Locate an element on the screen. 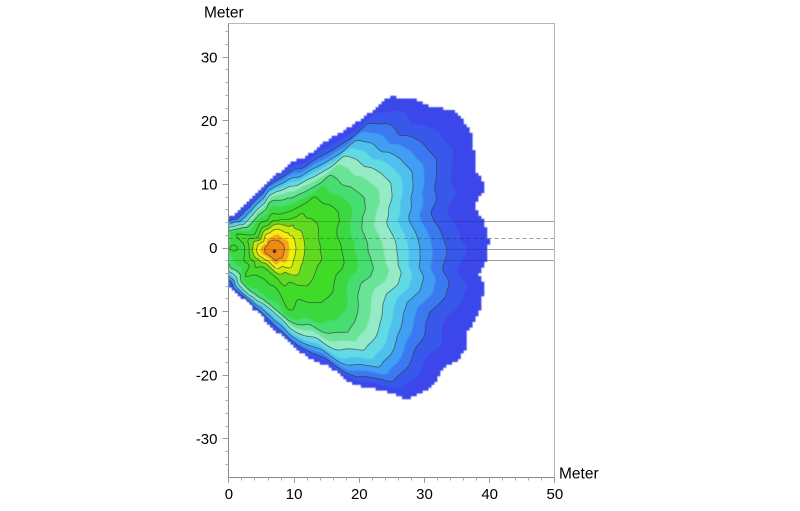 The image size is (800, 511). svg-text: -20 is located at coordinates (207, 375).